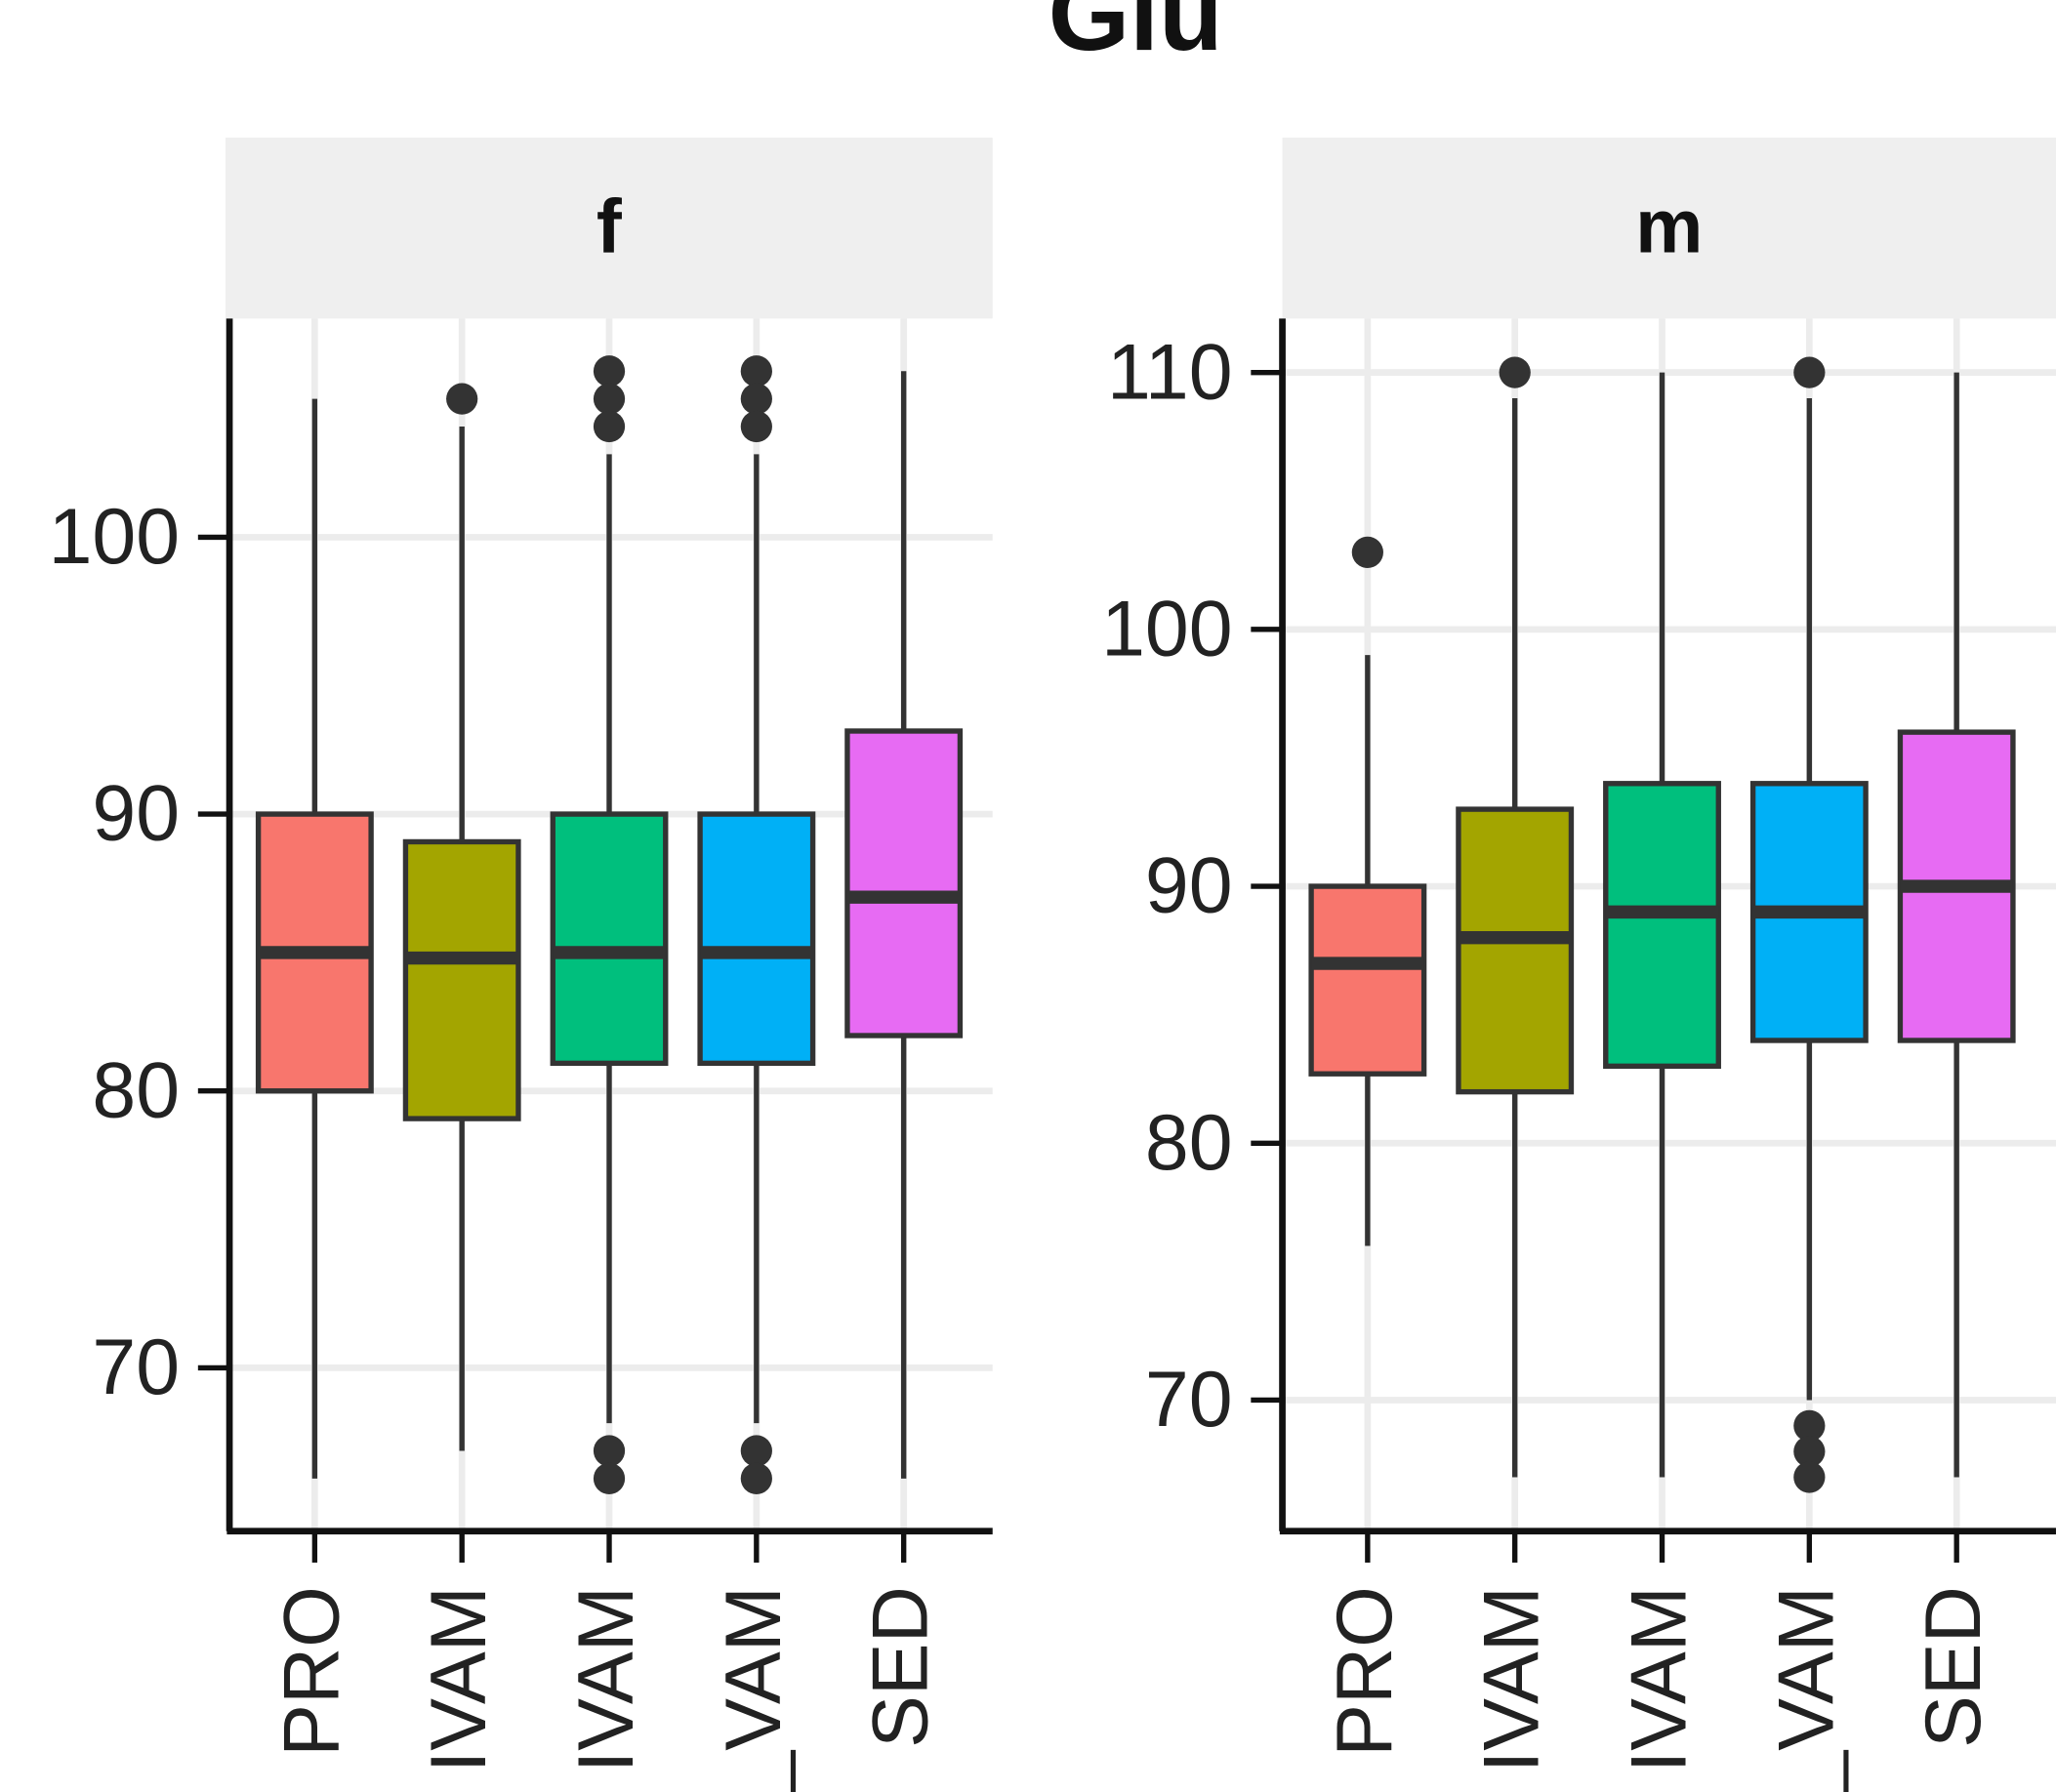  Describe the element at coordinates (1169, 372) in the screenshot. I see `y-tick-label: 110` at that location.